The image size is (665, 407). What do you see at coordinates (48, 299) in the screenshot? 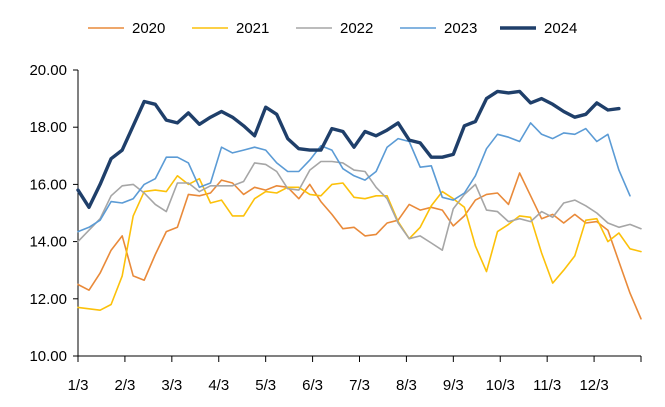
I see `y-tick-label: 12.00` at bounding box center [48, 299].